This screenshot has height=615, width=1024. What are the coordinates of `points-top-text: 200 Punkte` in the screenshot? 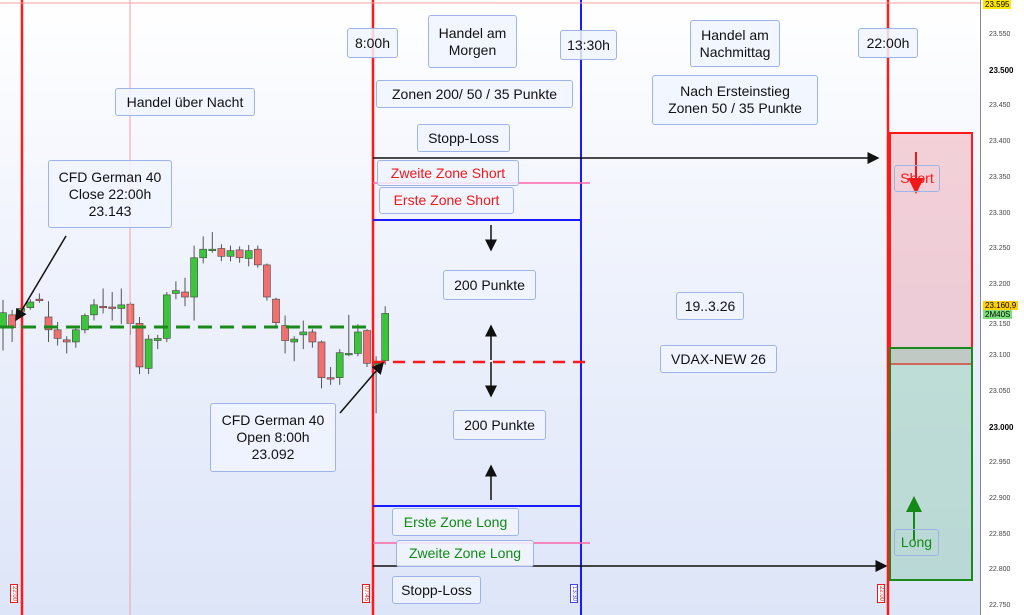 It's located at (489, 284).